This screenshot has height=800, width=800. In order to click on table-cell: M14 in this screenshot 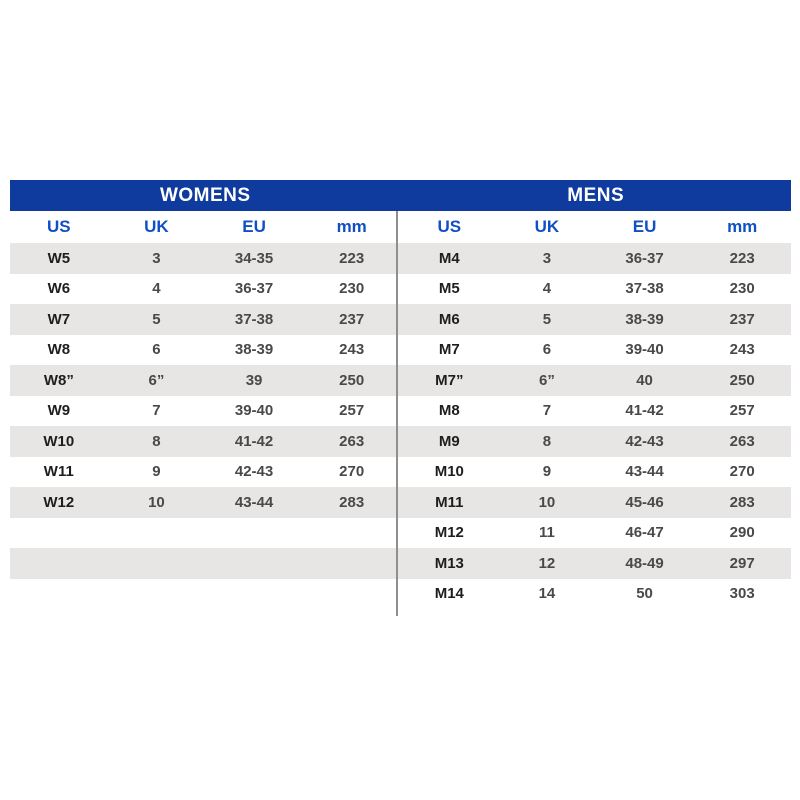, I will do `click(449, 594)`.